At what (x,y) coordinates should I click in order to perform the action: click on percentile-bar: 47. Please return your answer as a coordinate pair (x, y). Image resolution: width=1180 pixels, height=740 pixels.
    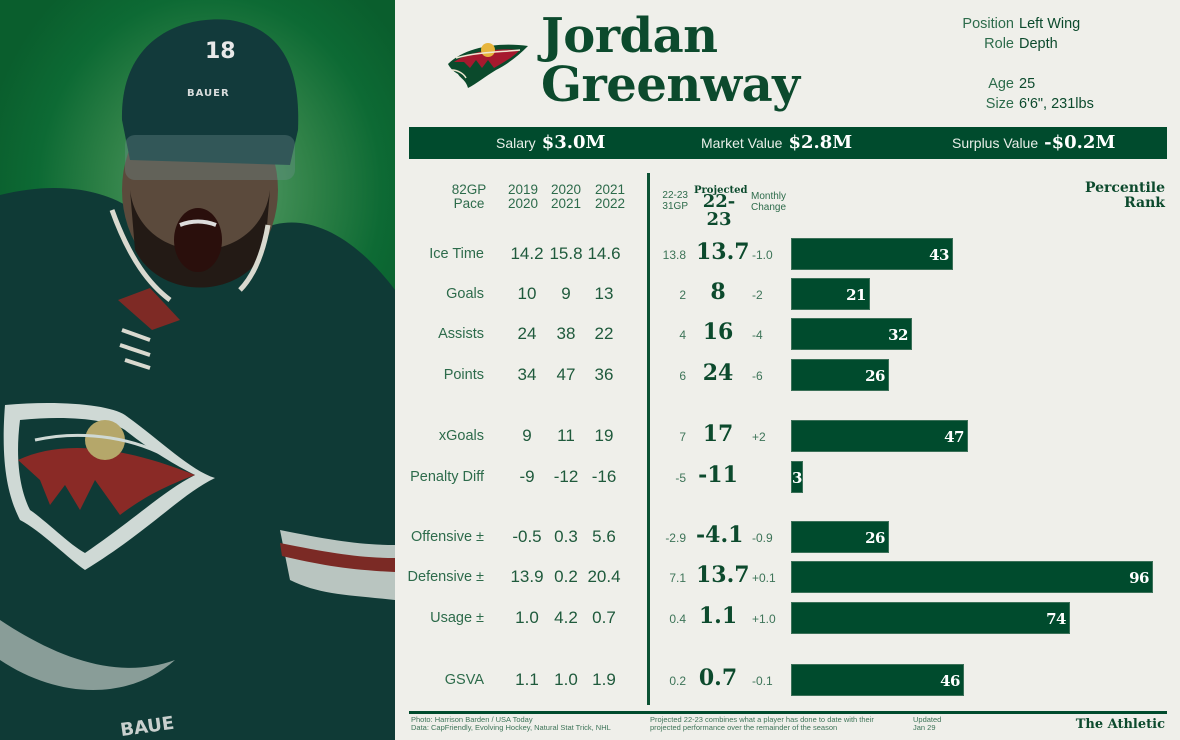
    Looking at the image, I should click on (879, 436).